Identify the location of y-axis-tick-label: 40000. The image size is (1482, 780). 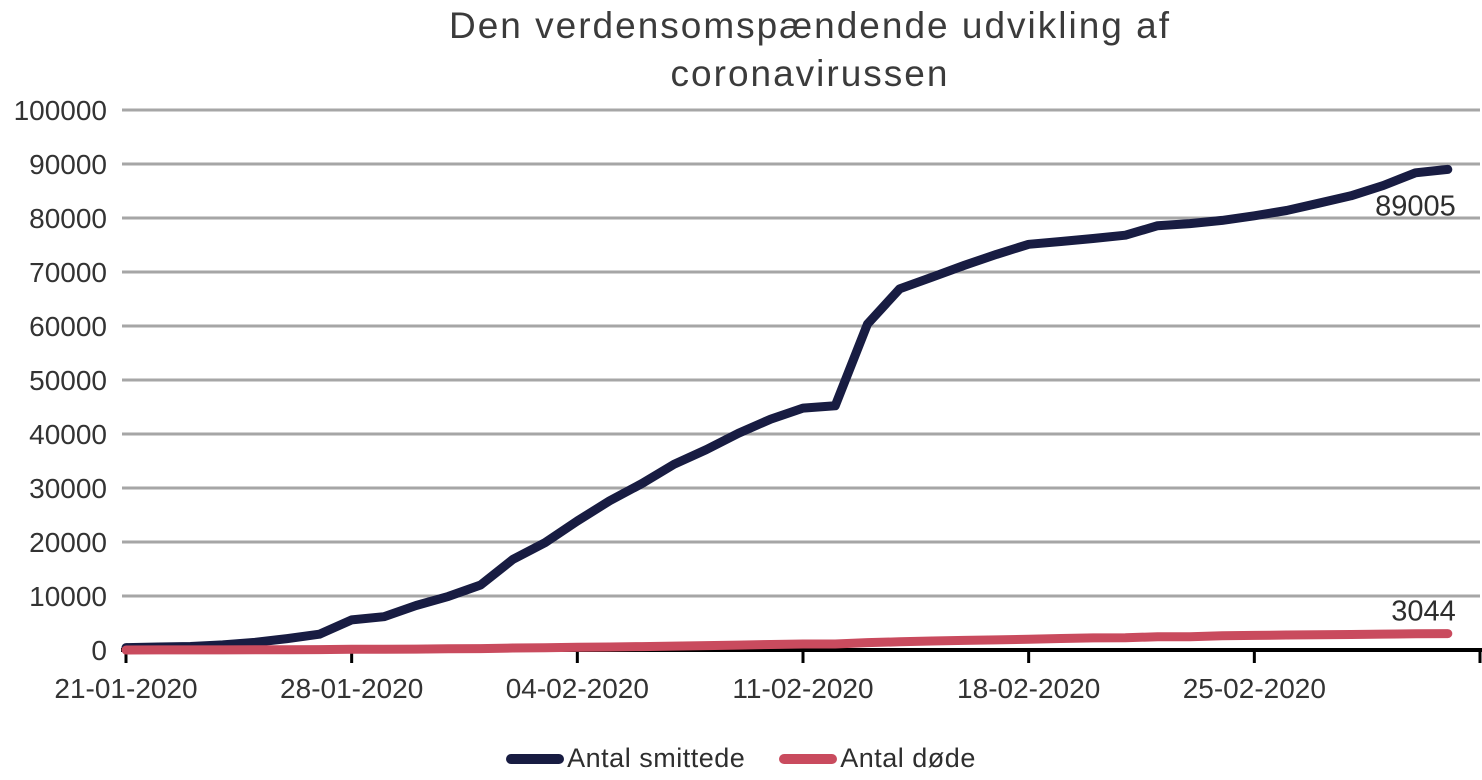
(68, 434).